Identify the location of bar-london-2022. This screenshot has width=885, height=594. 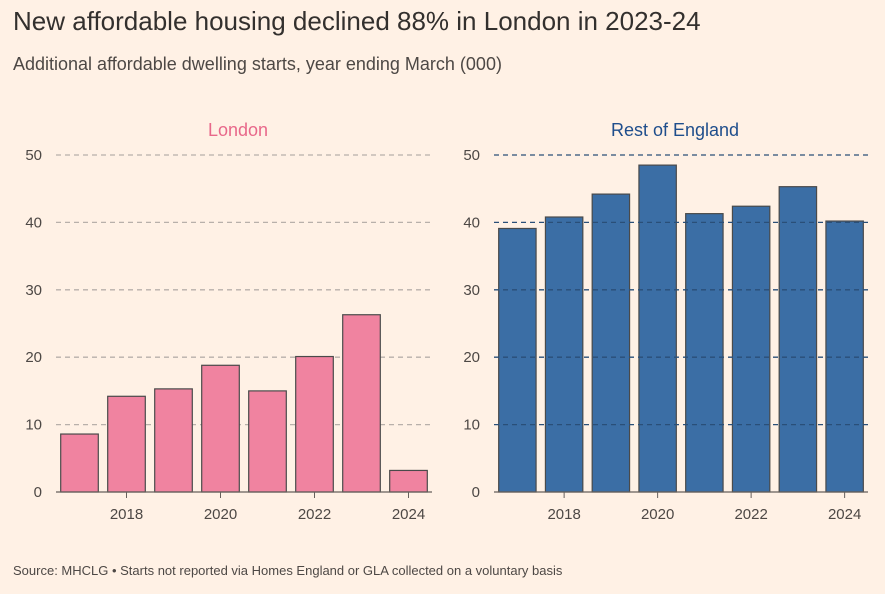
(314, 424).